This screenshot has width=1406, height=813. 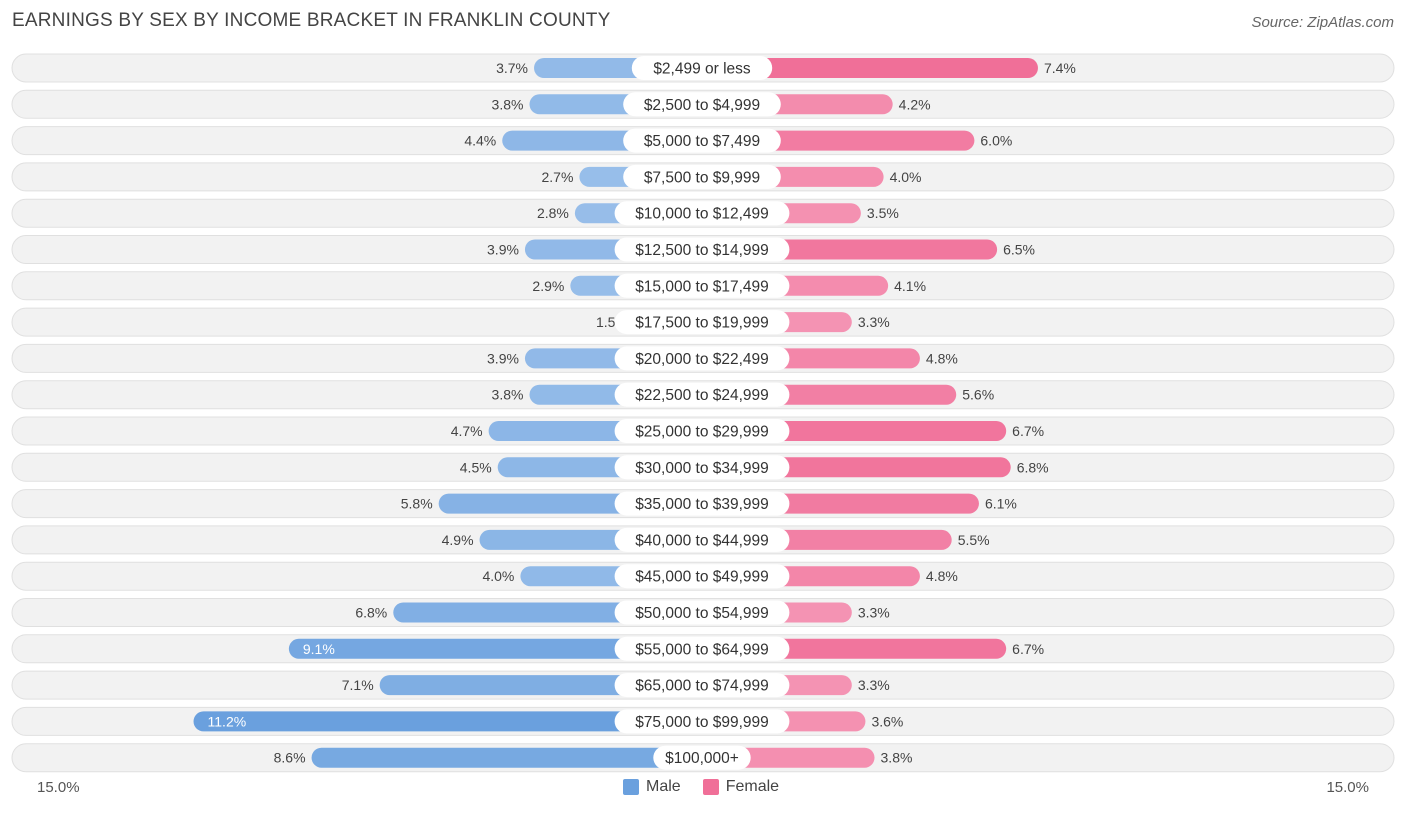 I want to click on value-label-female: 5.5%, so click(x=974, y=540).